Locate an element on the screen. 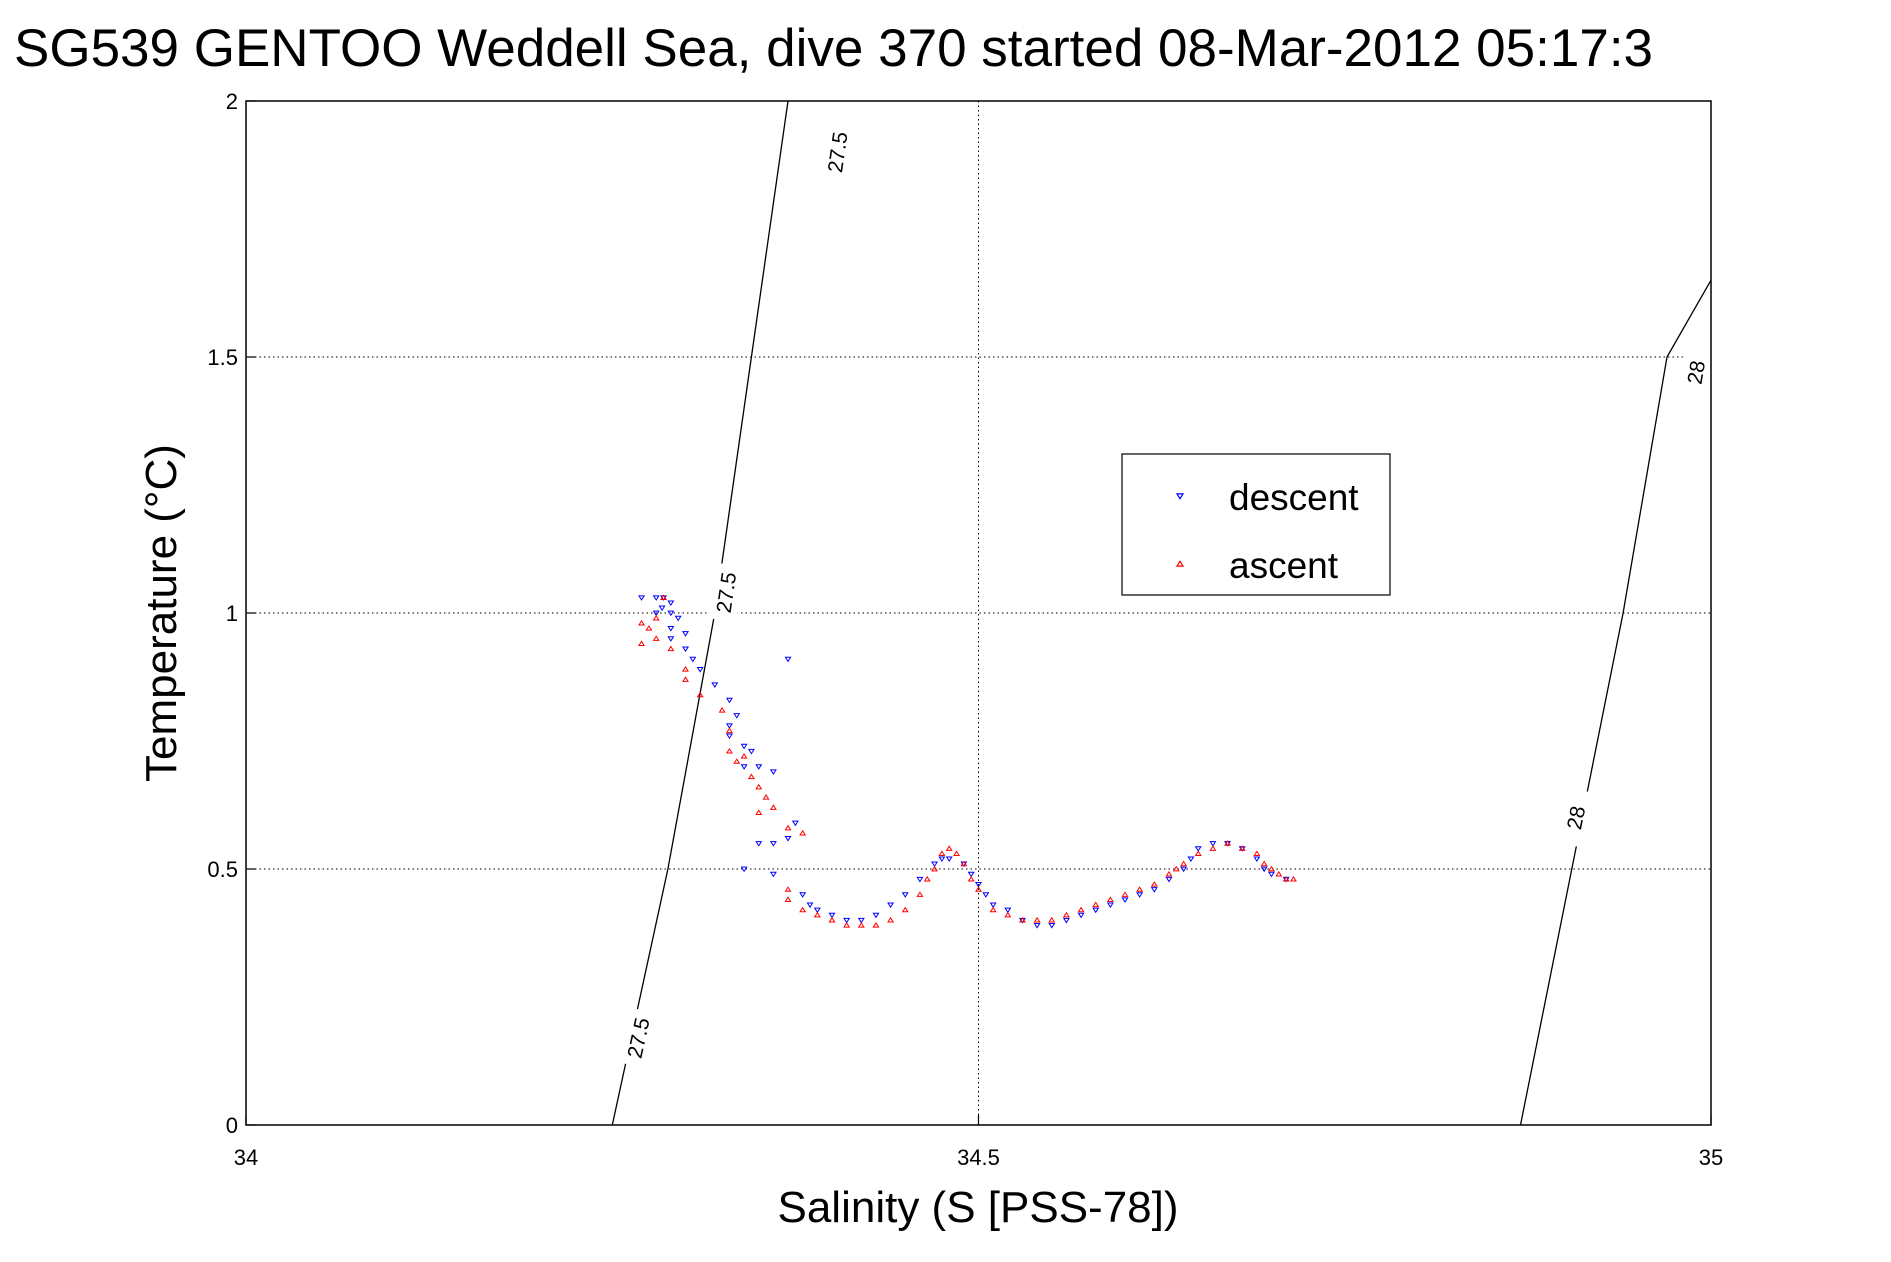 This screenshot has width=1891, height=1262. legend-marker-ascent is located at coordinates (1180, 563).